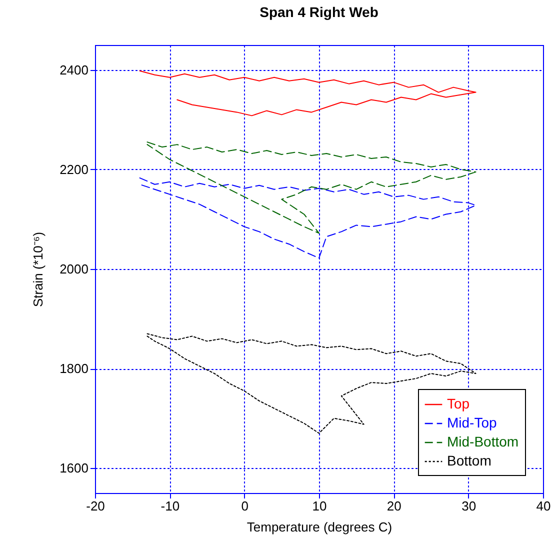  I want to click on y-tick-label: 1600, so click(74, 468).